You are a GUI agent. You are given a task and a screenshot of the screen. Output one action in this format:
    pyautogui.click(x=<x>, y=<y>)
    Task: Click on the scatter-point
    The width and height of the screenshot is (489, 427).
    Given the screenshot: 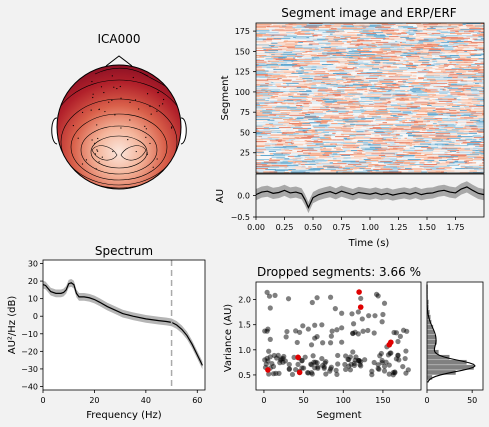 What is the action you would take?
    pyautogui.click(x=289, y=364)
    